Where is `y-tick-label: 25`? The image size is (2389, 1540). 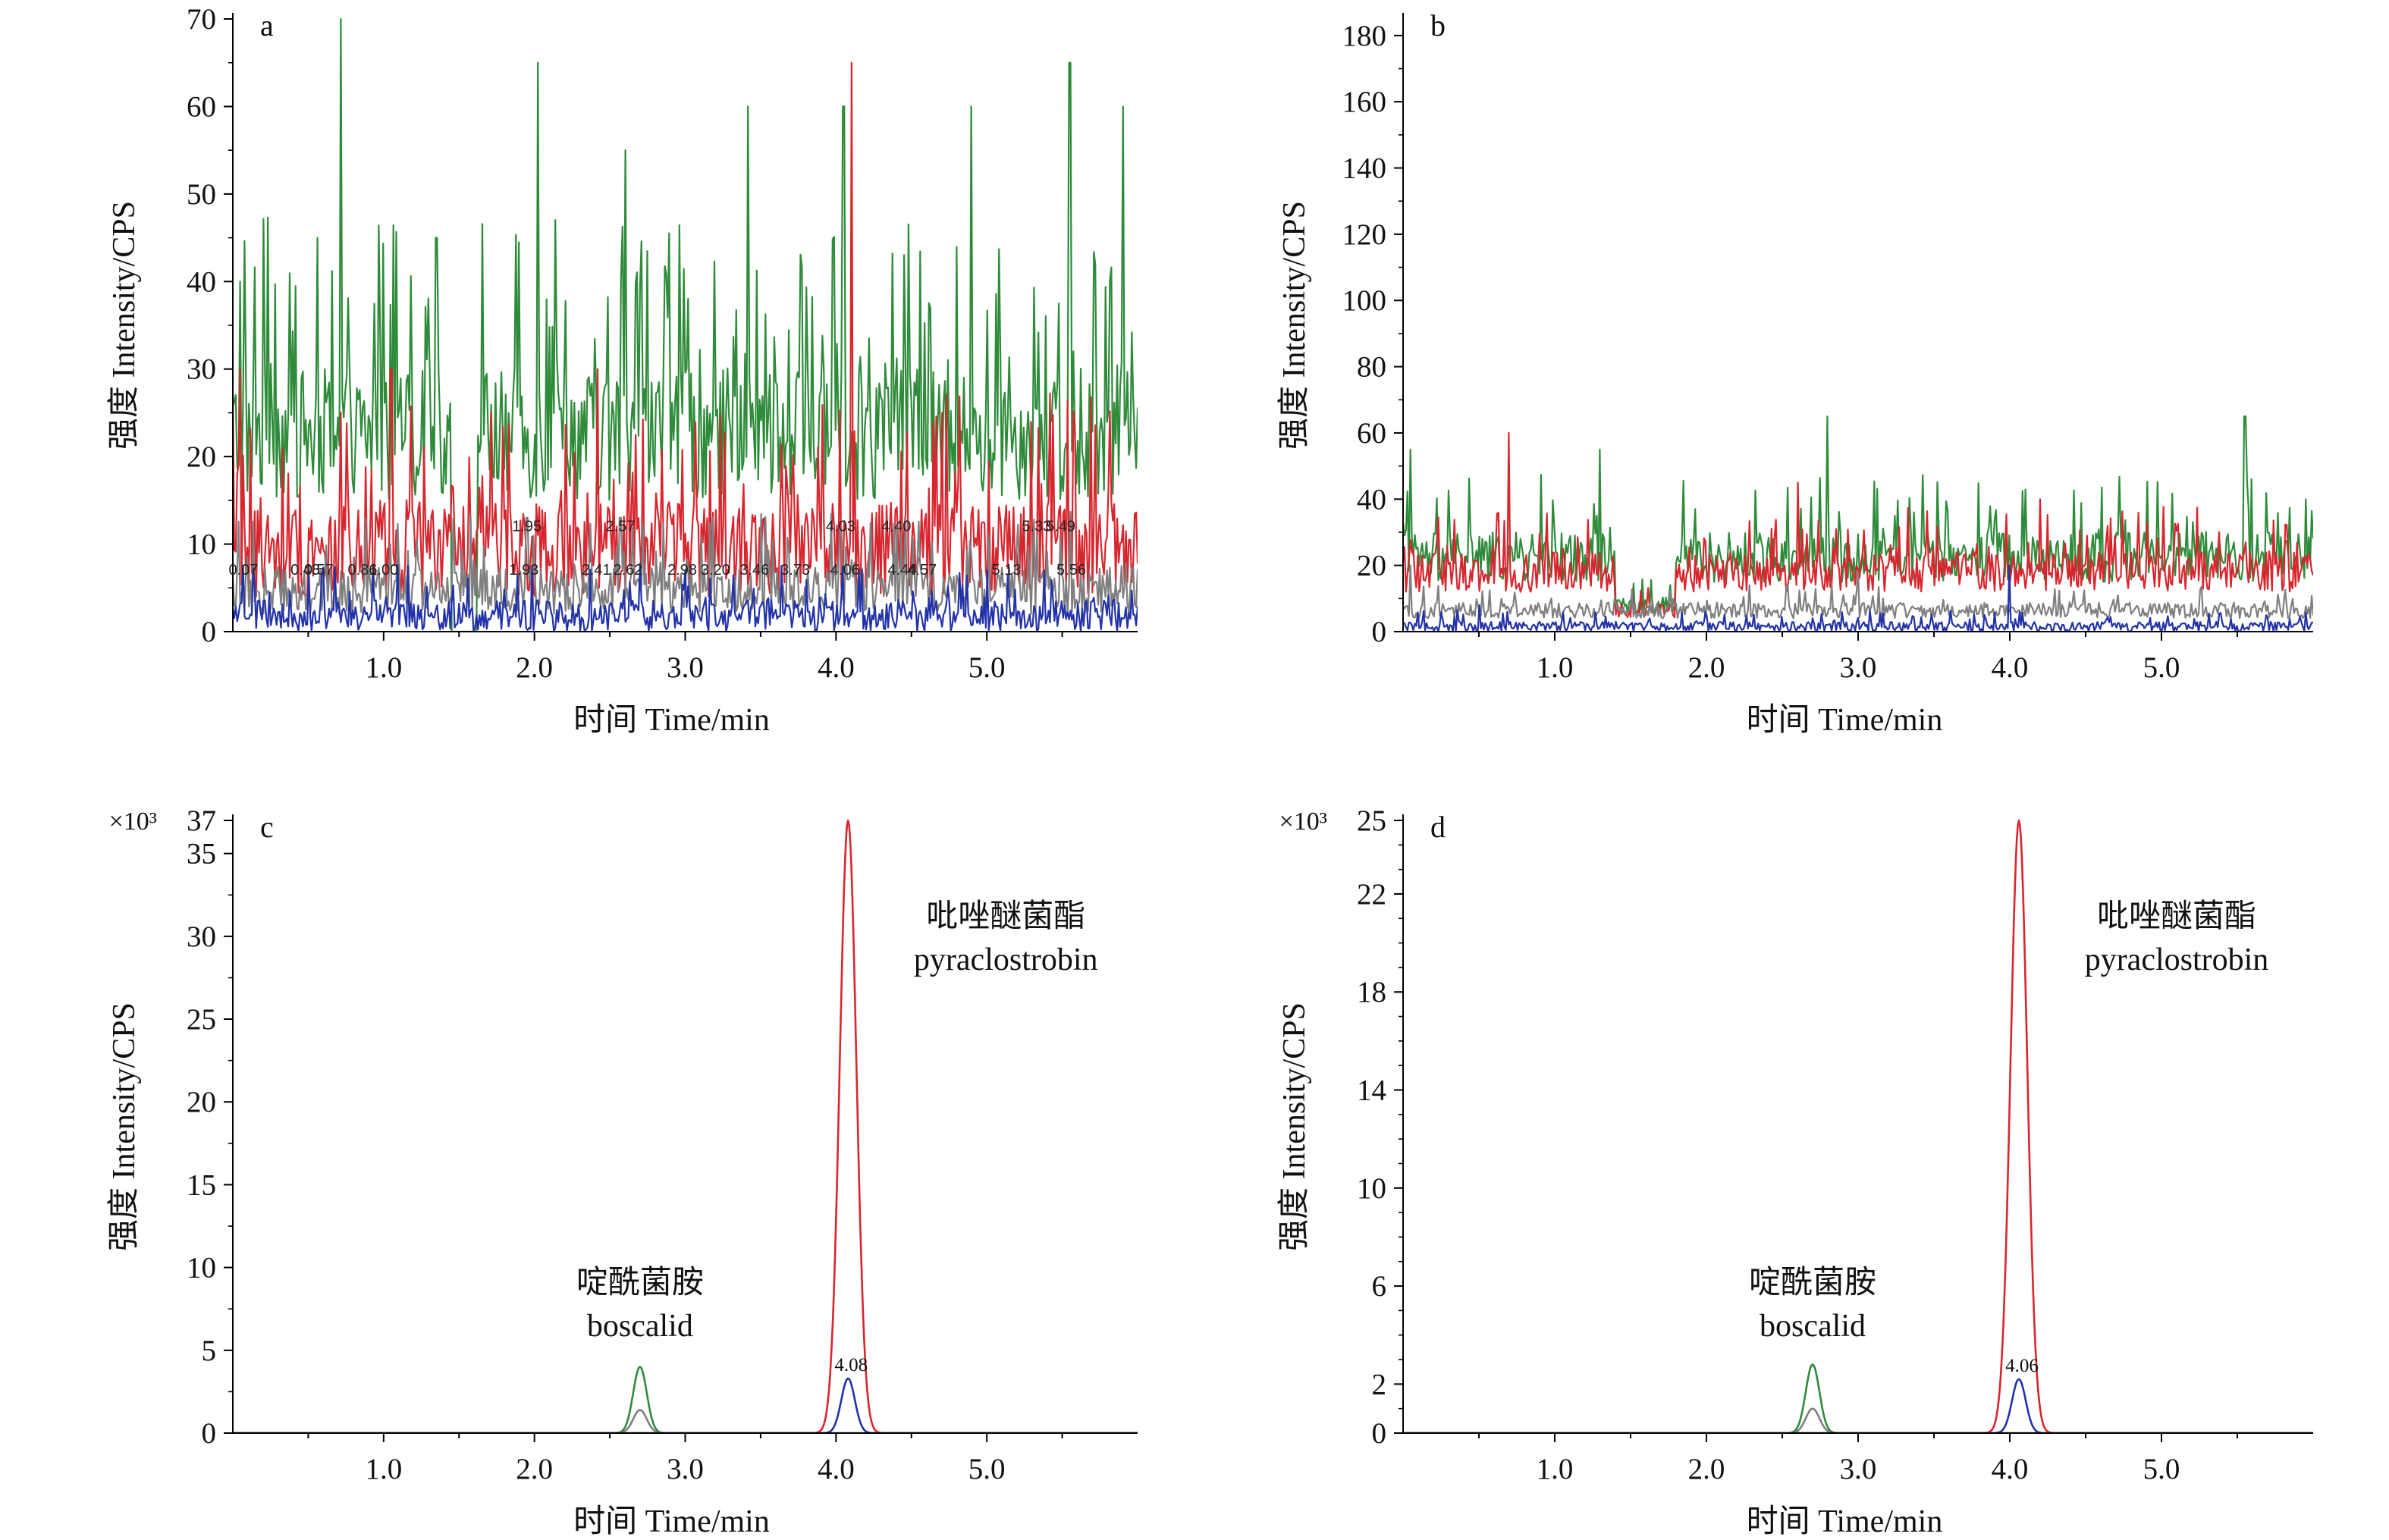
y-tick-label: 25 is located at coordinates (1371, 821).